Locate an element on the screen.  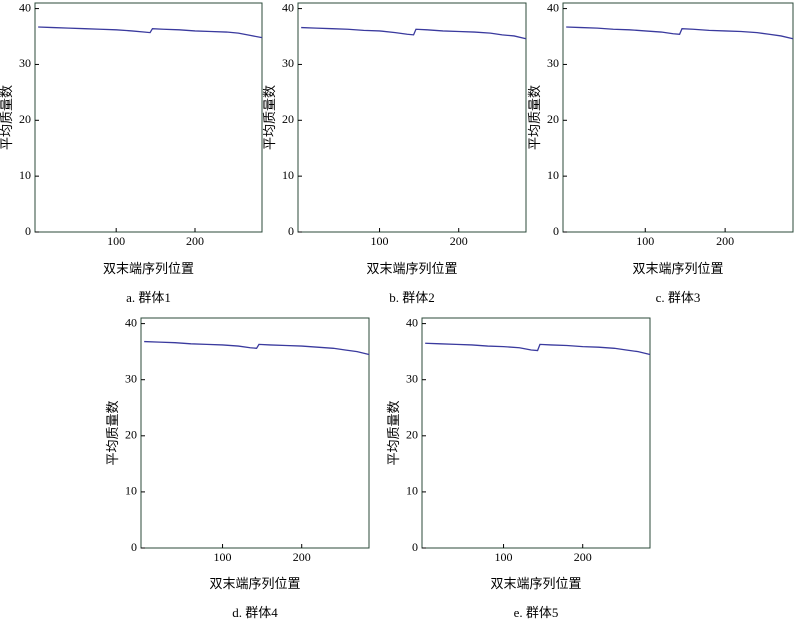
caption: a. 群体1 is located at coordinates (148, 297).